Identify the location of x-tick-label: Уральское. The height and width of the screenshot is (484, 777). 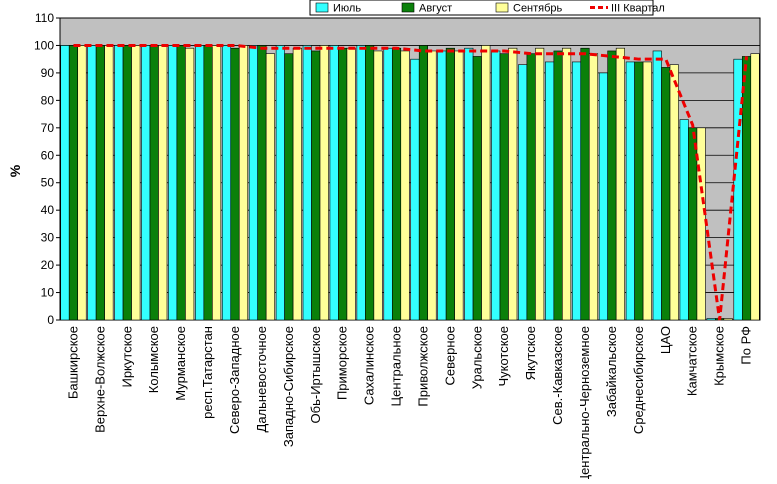
(476, 357).